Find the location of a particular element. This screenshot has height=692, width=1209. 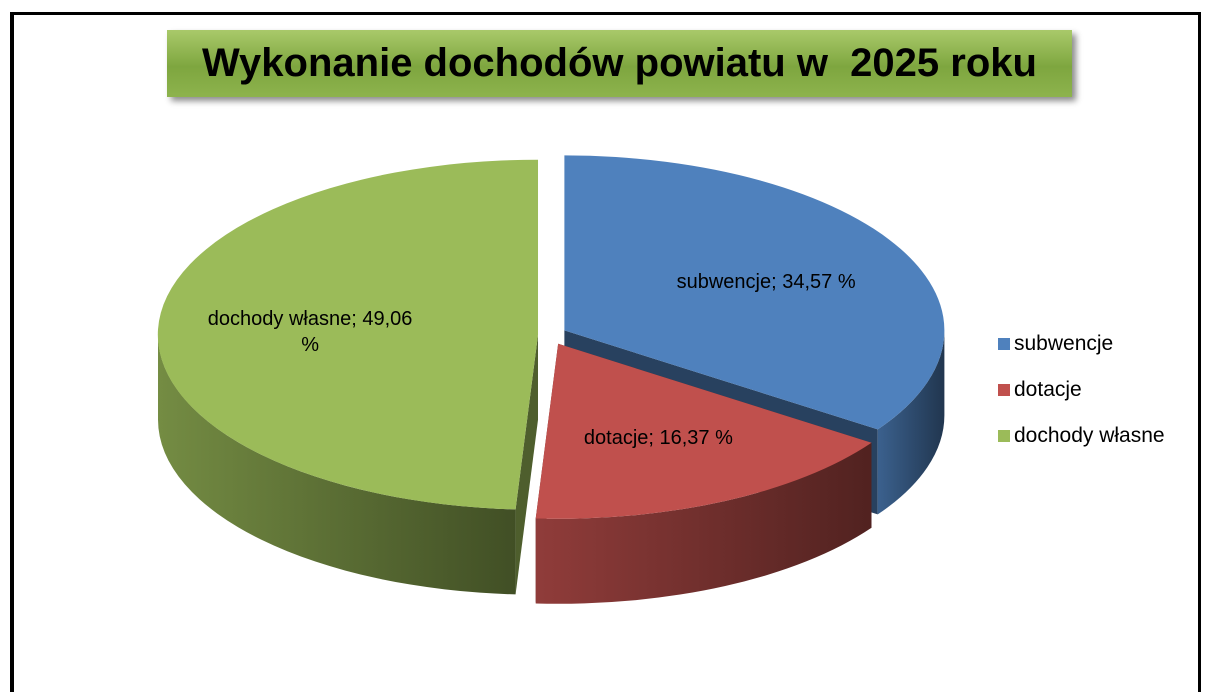

legend-item: dochody własne is located at coordinates (1081, 436).